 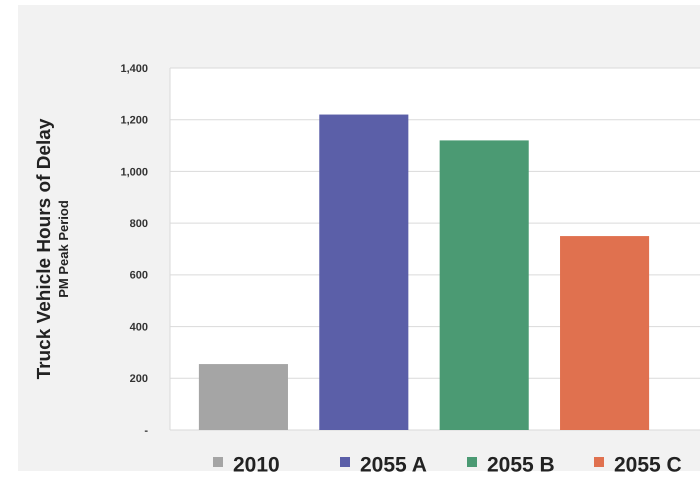 What do you see at coordinates (521, 464) in the screenshot?
I see `legend-label: 2055 B` at bounding box center [521, 464].